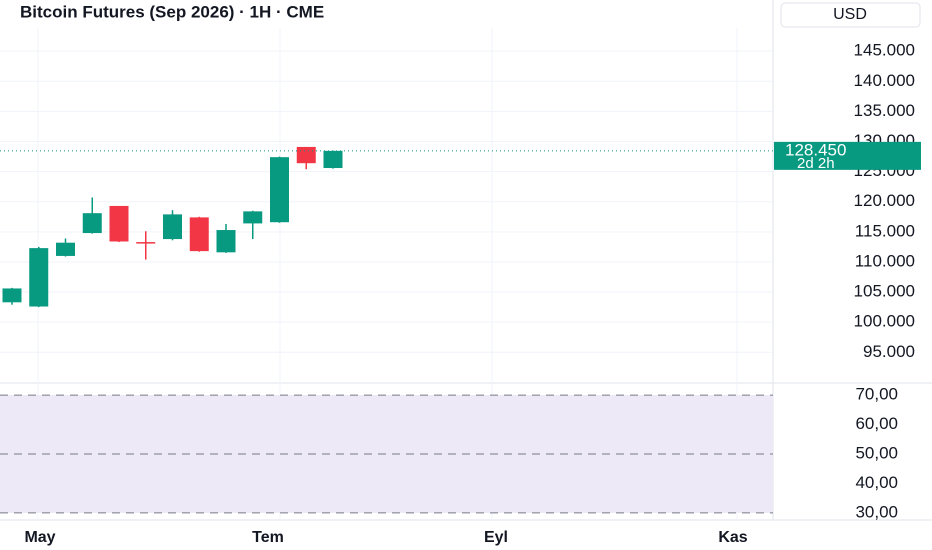  What do you see at coordinates (876, 423) in the screenshot?
I see `y-tick-label: 60,00` at bounding box center [876, 423].